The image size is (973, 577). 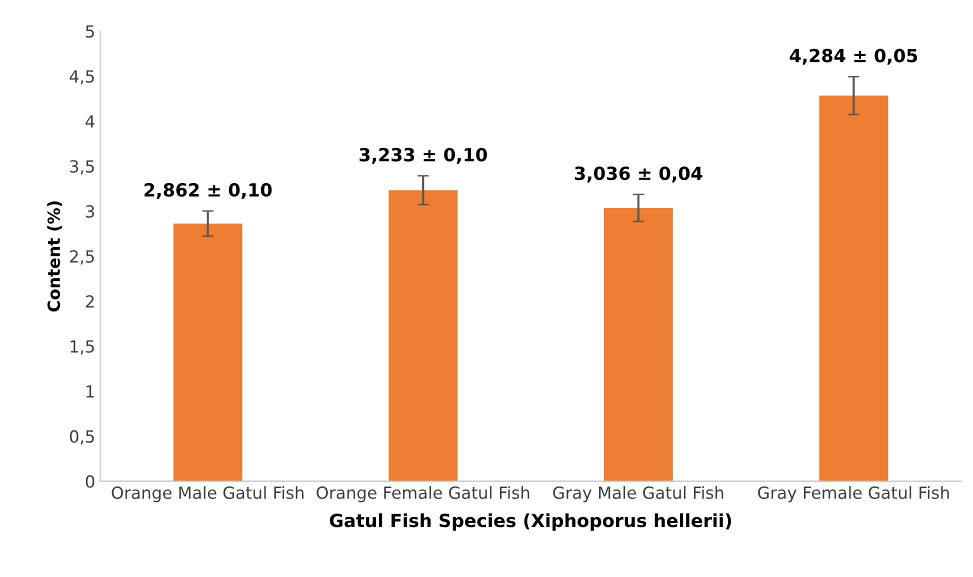 I want to click on y-tick-label: 3, so click(x=90, y=211).